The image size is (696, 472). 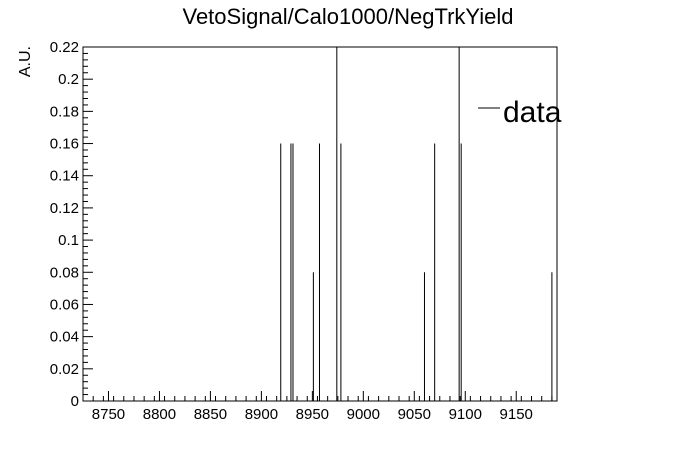 What do you see at coordinates (25, 61) in the screenshot?
I see `y-axis-label: A.U.` at bounding box center [25, 61].